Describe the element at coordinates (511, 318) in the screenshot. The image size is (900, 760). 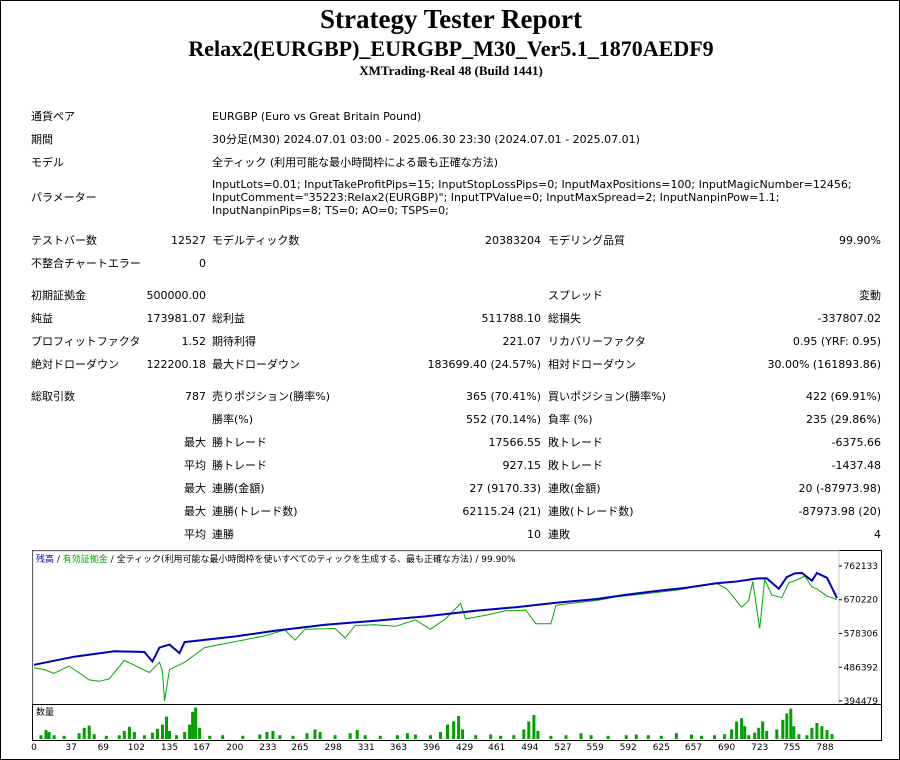
I see `gross-profit-value: 511788.10` at that location.